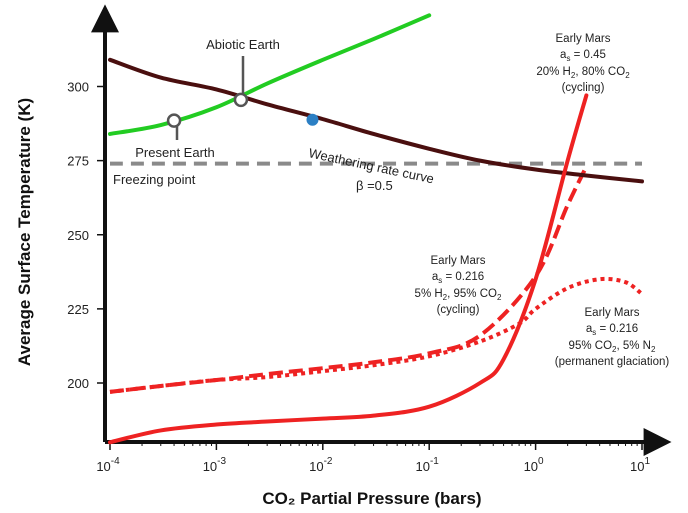 This screenshot has width=688, height=513. Describe the element at coordinates (242, 110) in the screenshot. I see `points-layer` at that location.